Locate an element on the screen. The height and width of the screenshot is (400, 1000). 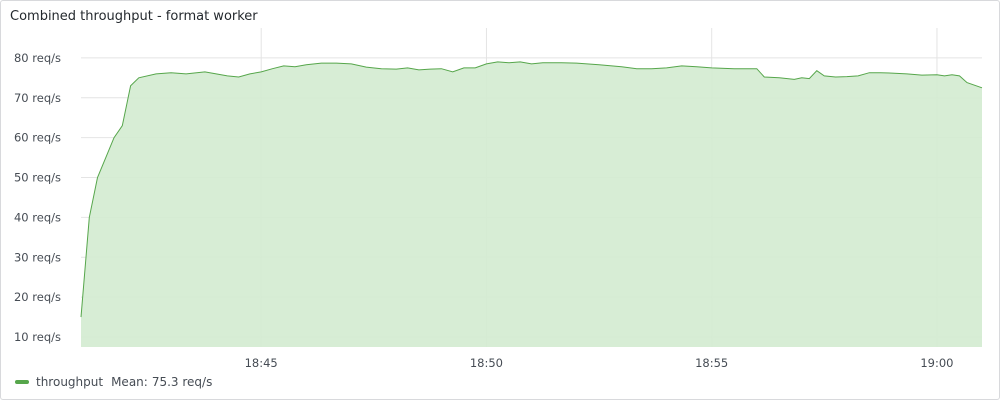
y-tick-label: 60 req/s is located at coordinates (37, 138).